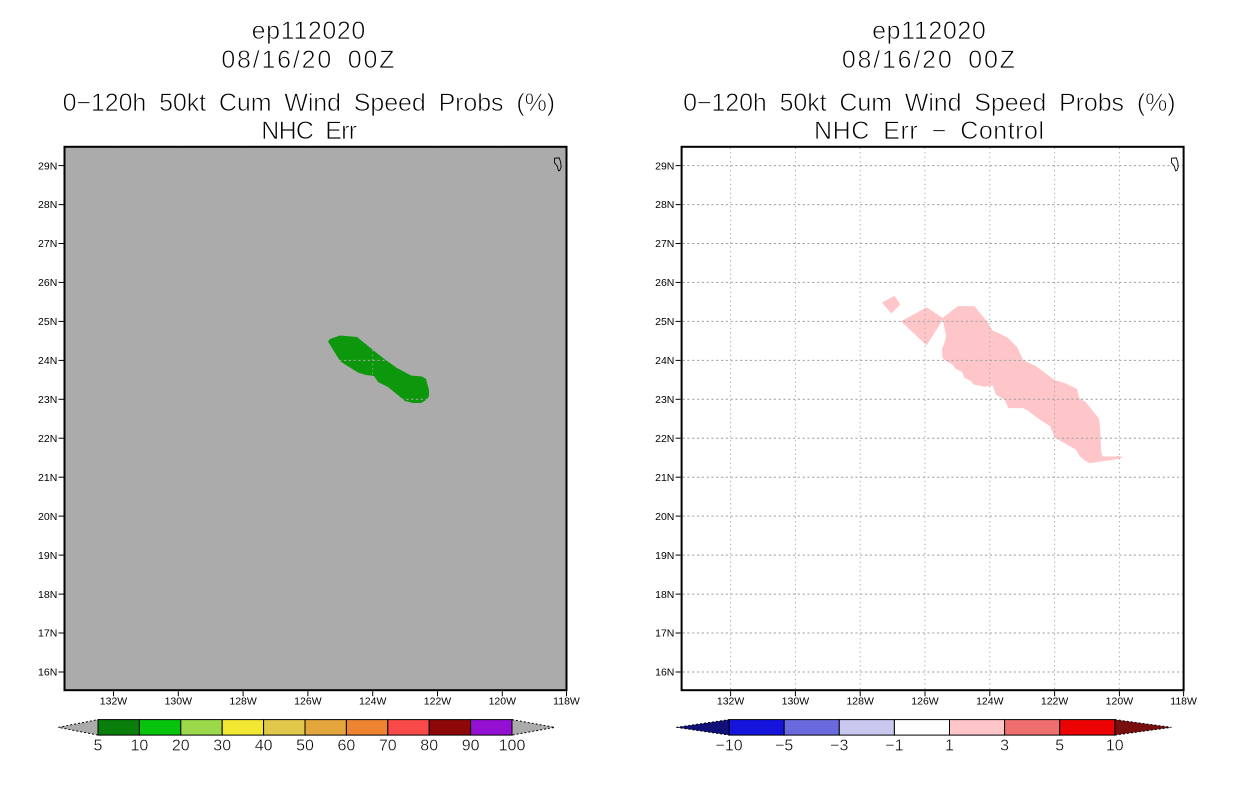  Describe the element at coordinates (388, 746) in the screenshot. I see `svg-text: 70` at that location.